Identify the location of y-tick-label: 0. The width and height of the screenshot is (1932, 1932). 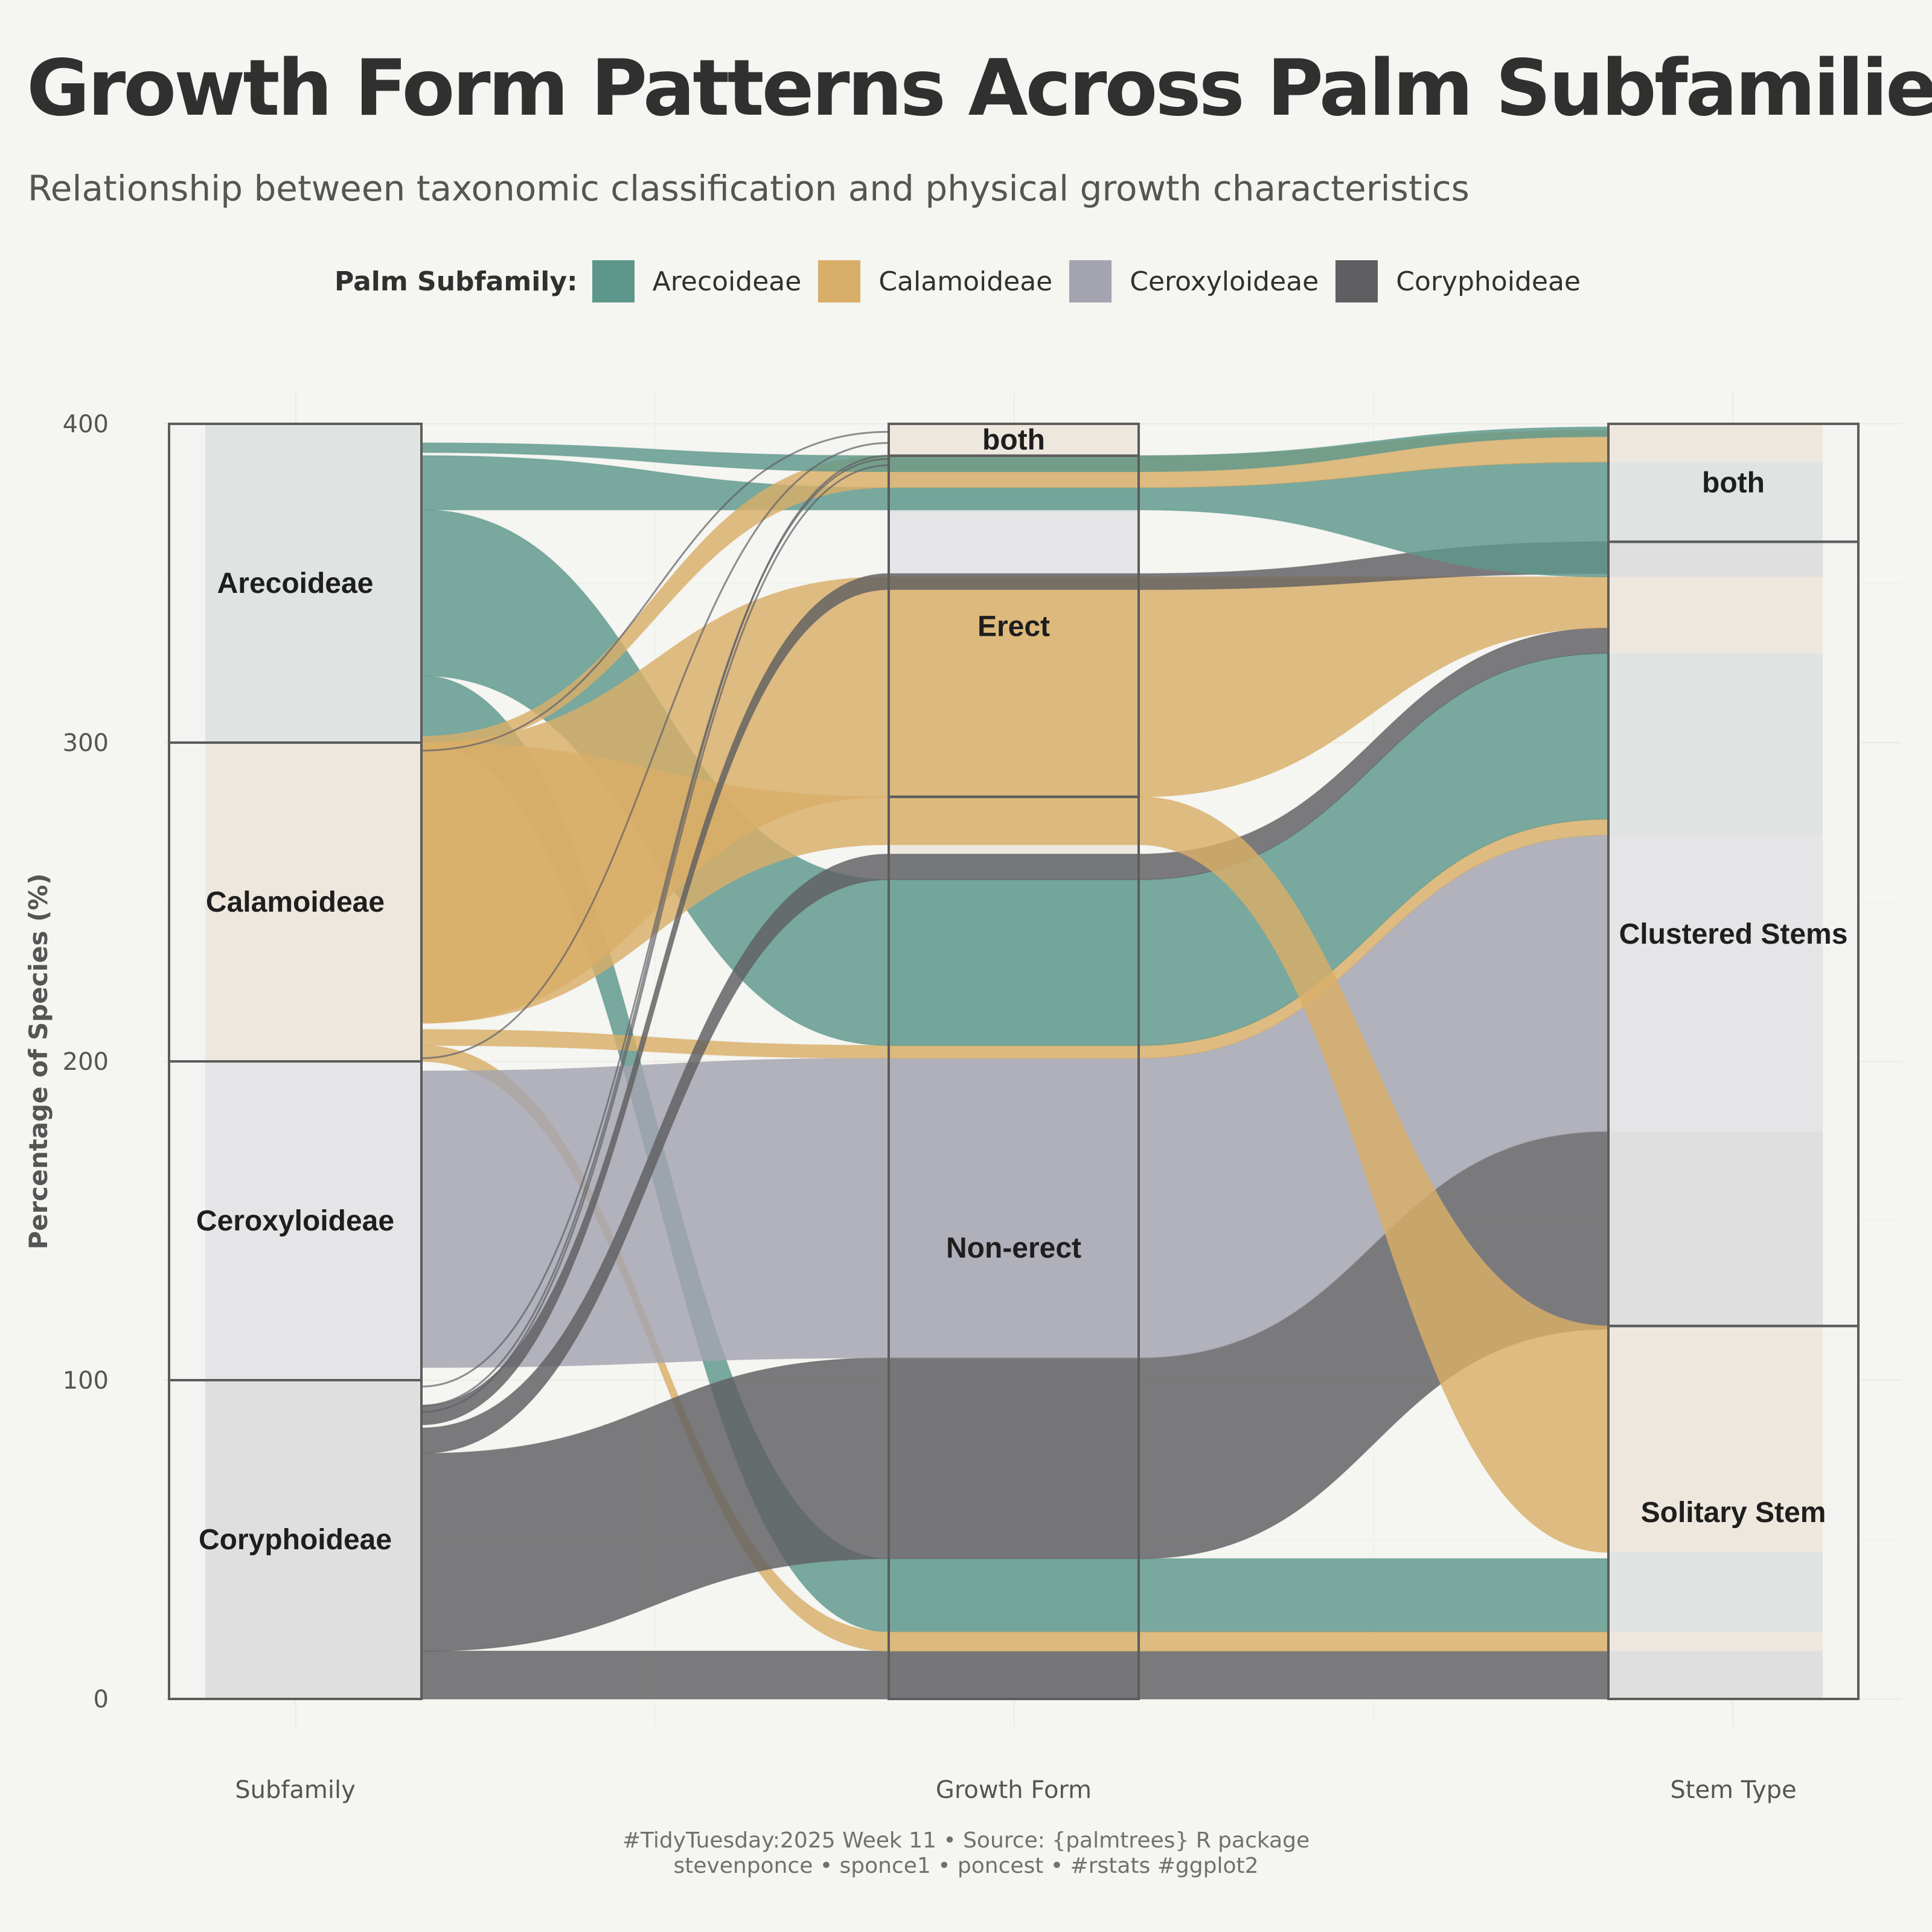
(102, 1699).